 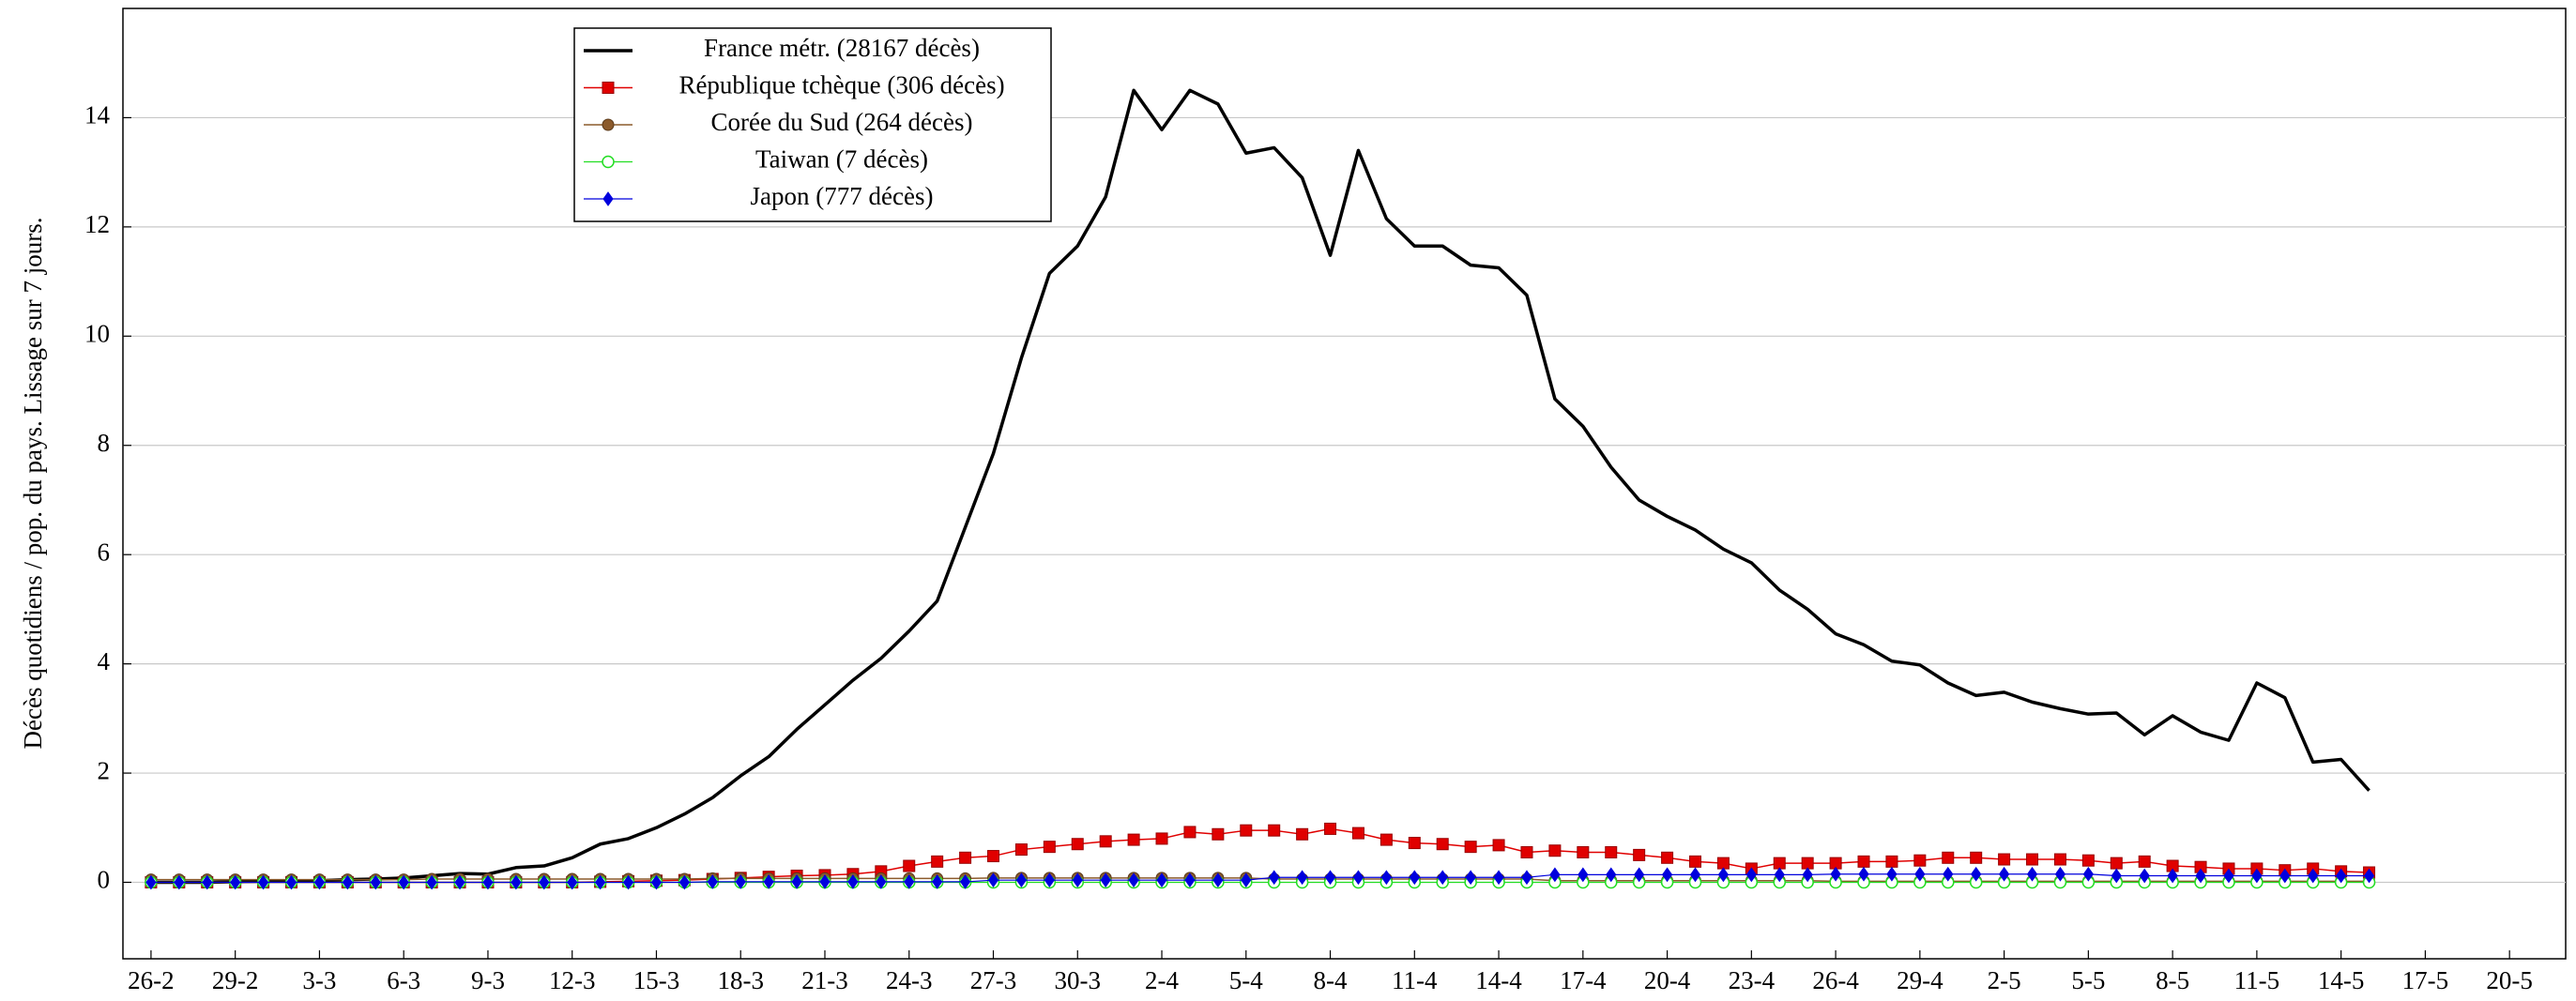 What do you see at coordinates (151, 980) in the screenshot?
I see `x-tick-label: 26-2` at bounding box center [151, 980].